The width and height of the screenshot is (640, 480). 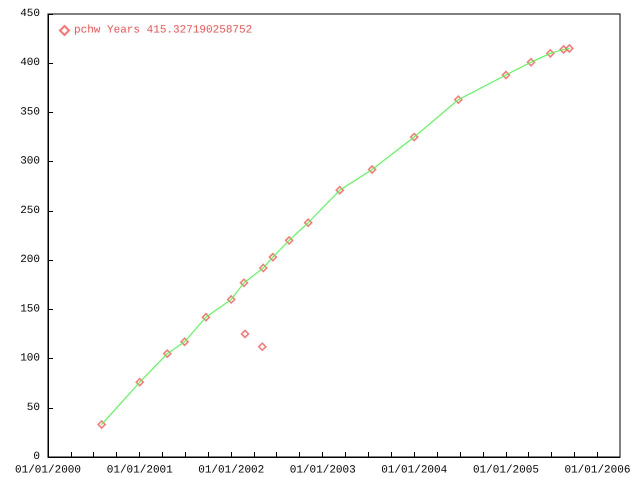 I want to click on y-tick-label: 100, so click(x=30, y=358).